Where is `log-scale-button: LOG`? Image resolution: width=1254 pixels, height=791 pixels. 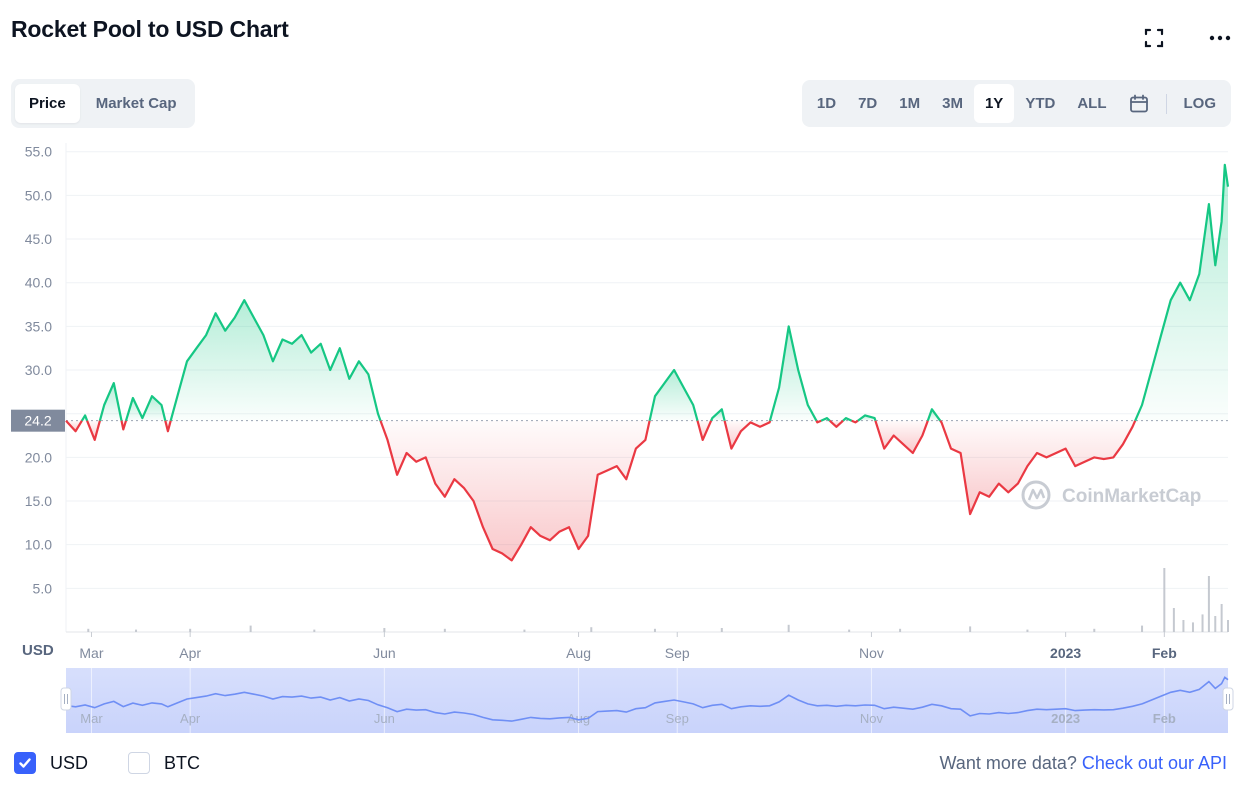 log-scale-button: LOG is located at coordinates (1200, 103).